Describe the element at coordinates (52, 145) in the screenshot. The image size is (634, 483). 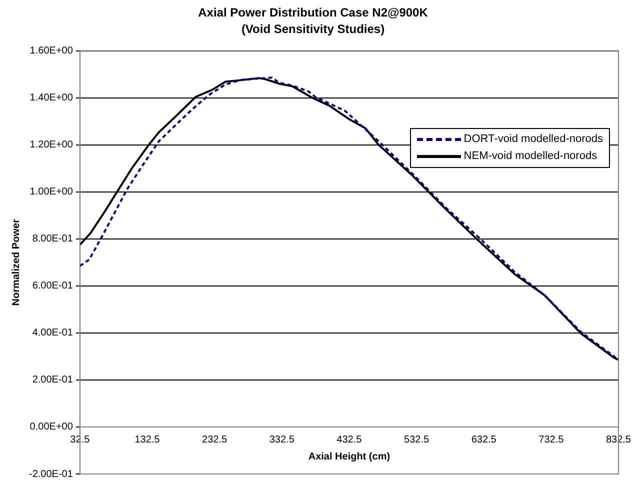
I see `y-tick-label: 1.20E+00` at that location.